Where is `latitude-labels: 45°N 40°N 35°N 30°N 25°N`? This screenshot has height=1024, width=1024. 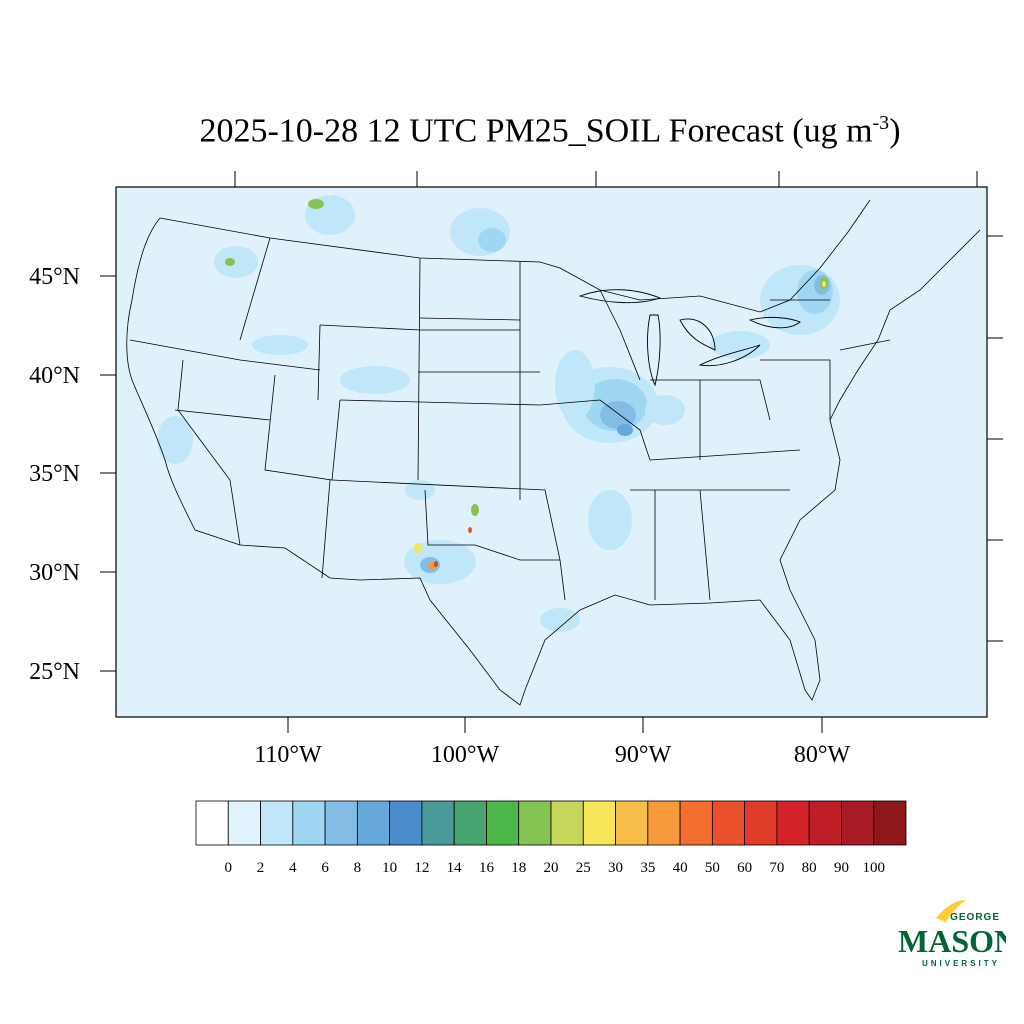 latitude-labels: 45°N 40°N 35°N 30°N 25°N is located at coordinates (54, 474).